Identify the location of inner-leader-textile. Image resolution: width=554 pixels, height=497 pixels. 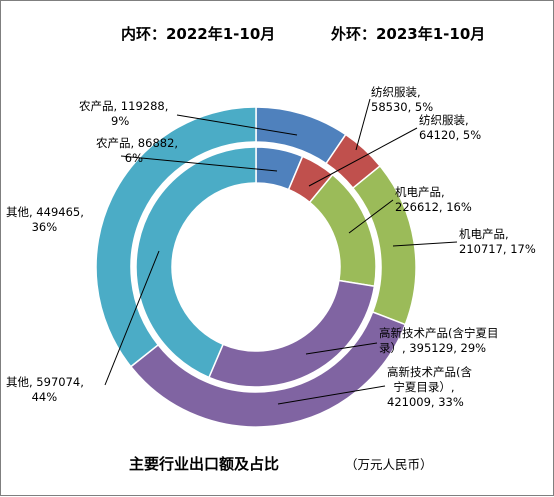
(363, 157).